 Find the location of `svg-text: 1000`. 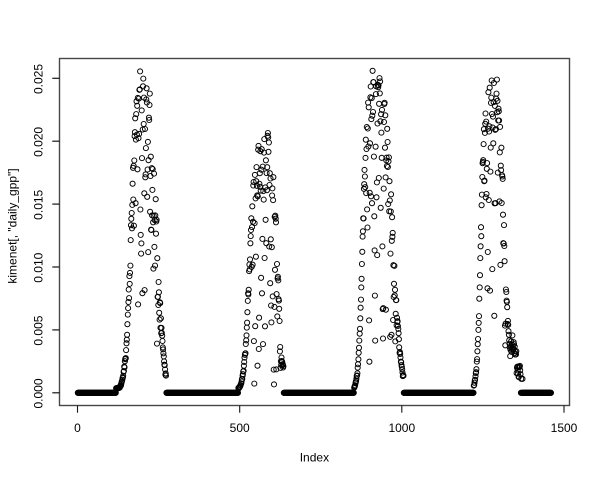

svg-text: 1000 is located at coordinates (401, 428).